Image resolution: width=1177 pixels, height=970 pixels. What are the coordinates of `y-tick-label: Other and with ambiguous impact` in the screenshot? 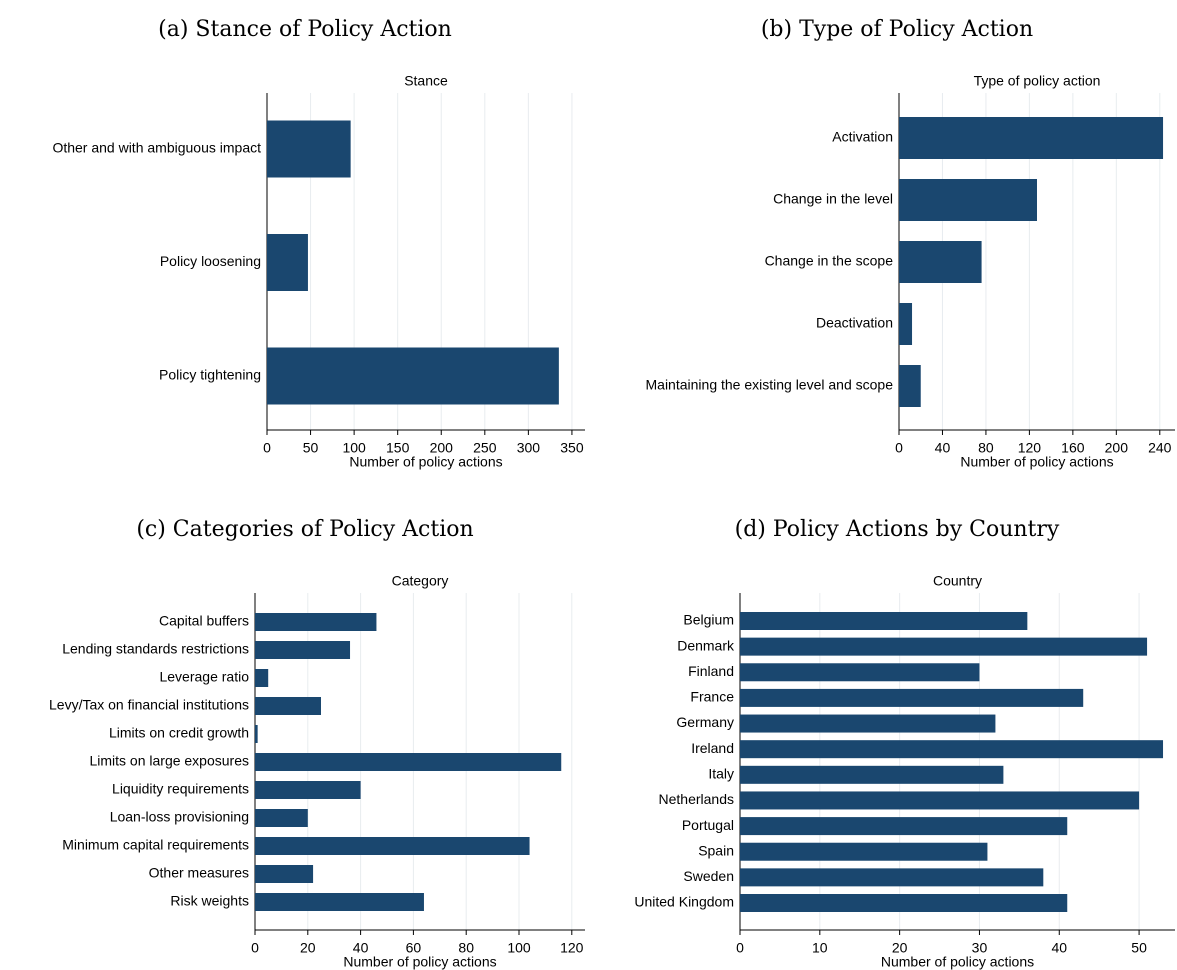 It's located at (156, 148).